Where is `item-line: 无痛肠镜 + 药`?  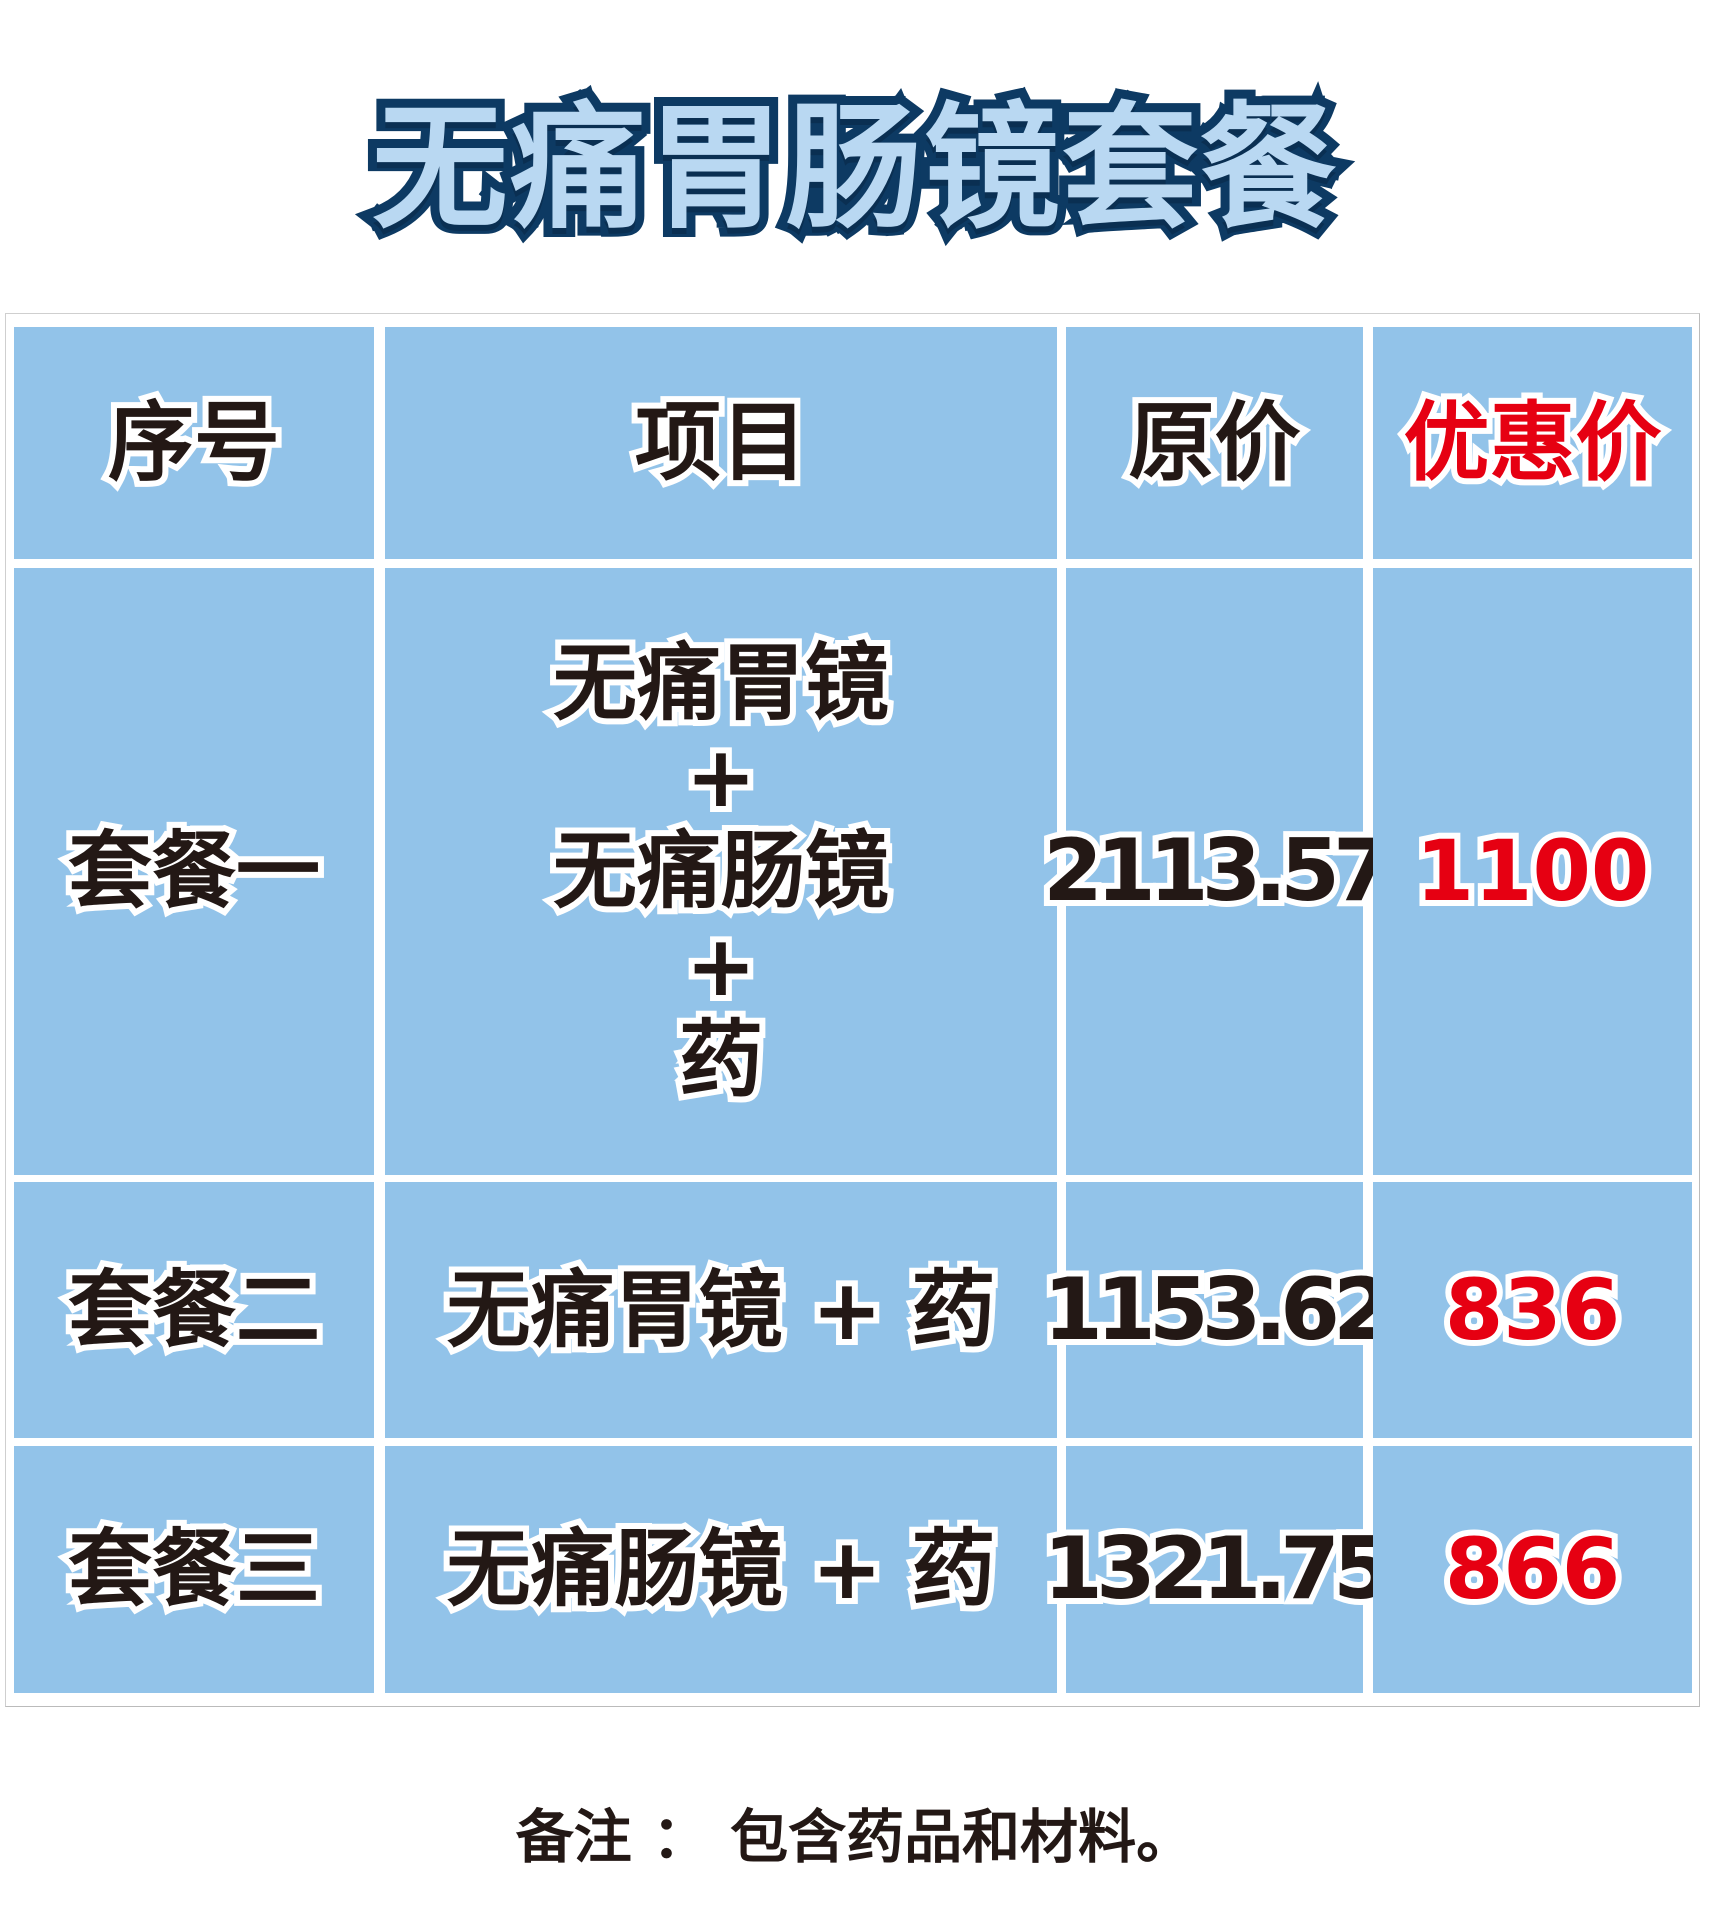
item-line: 无痛肠镜 + 药 is located at coordinates (721, 1569).